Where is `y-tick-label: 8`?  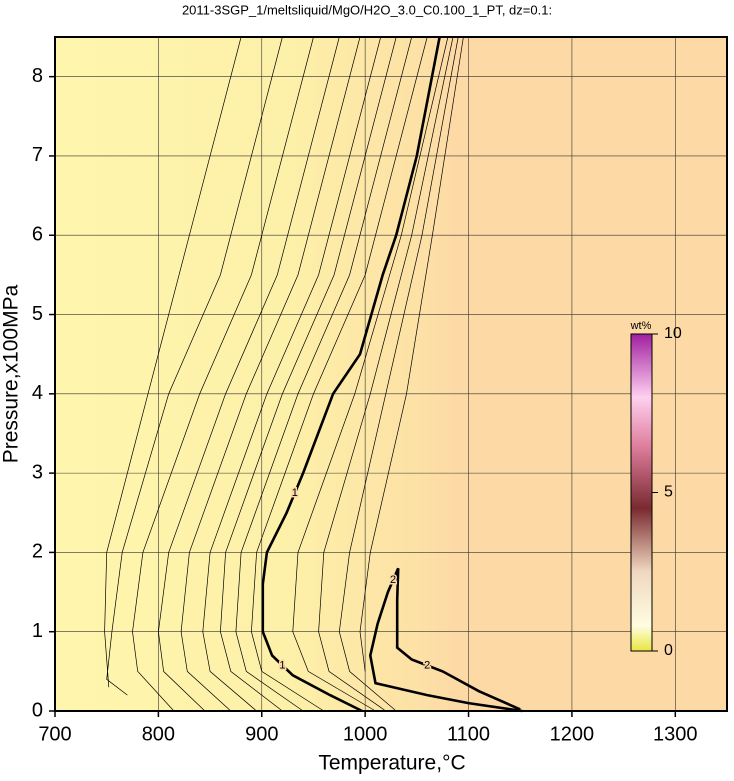 y-tick-label: 8 is located at coordinates (37, 76).